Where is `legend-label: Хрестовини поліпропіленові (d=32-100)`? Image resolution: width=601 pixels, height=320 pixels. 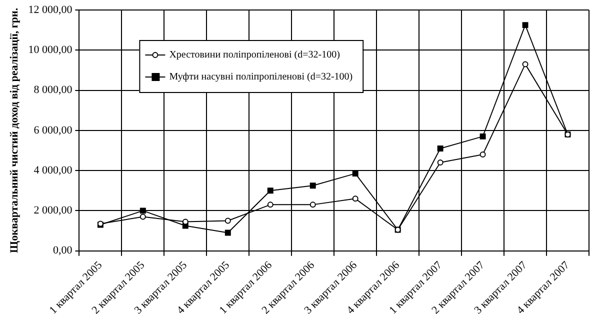
legend-label: Хрестовини поліпропіленові (d=32-100) is located at coordinates (254, 55).